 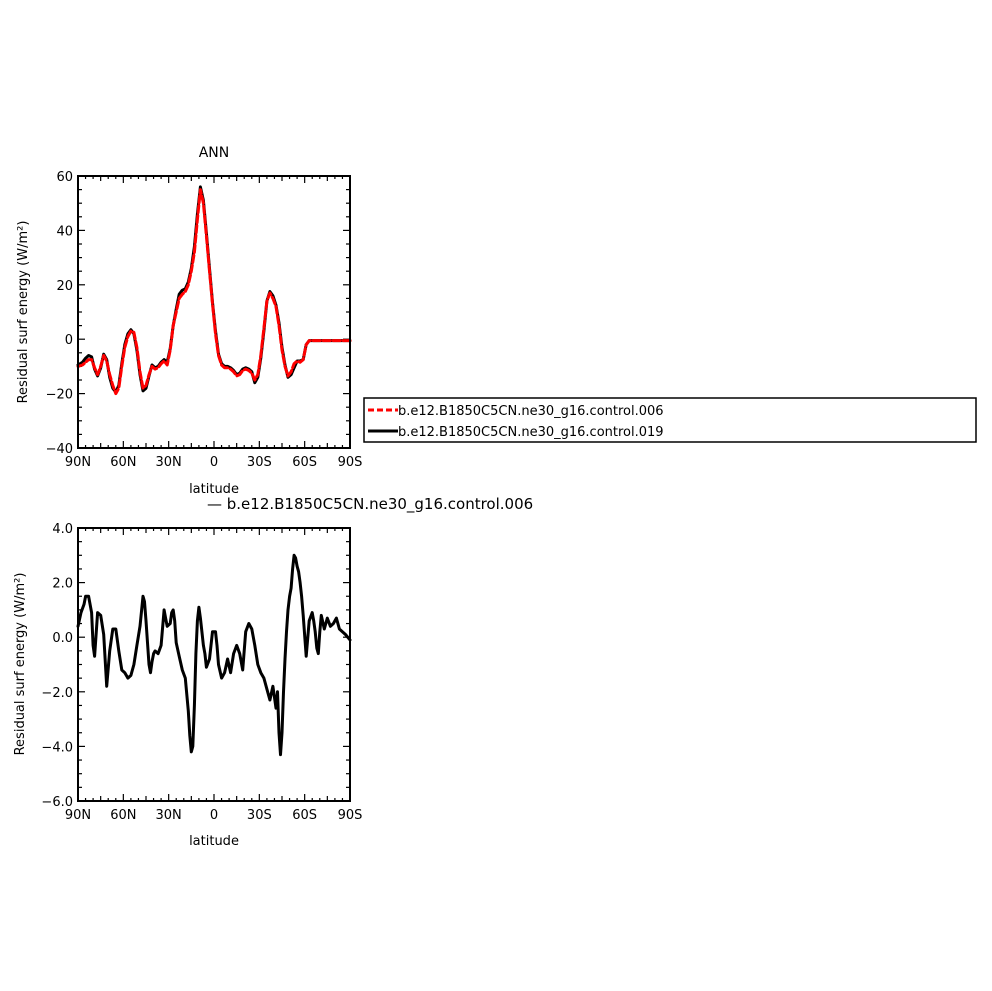 I want to click on top-ytick-label: 40, so click(x=64, y=231).